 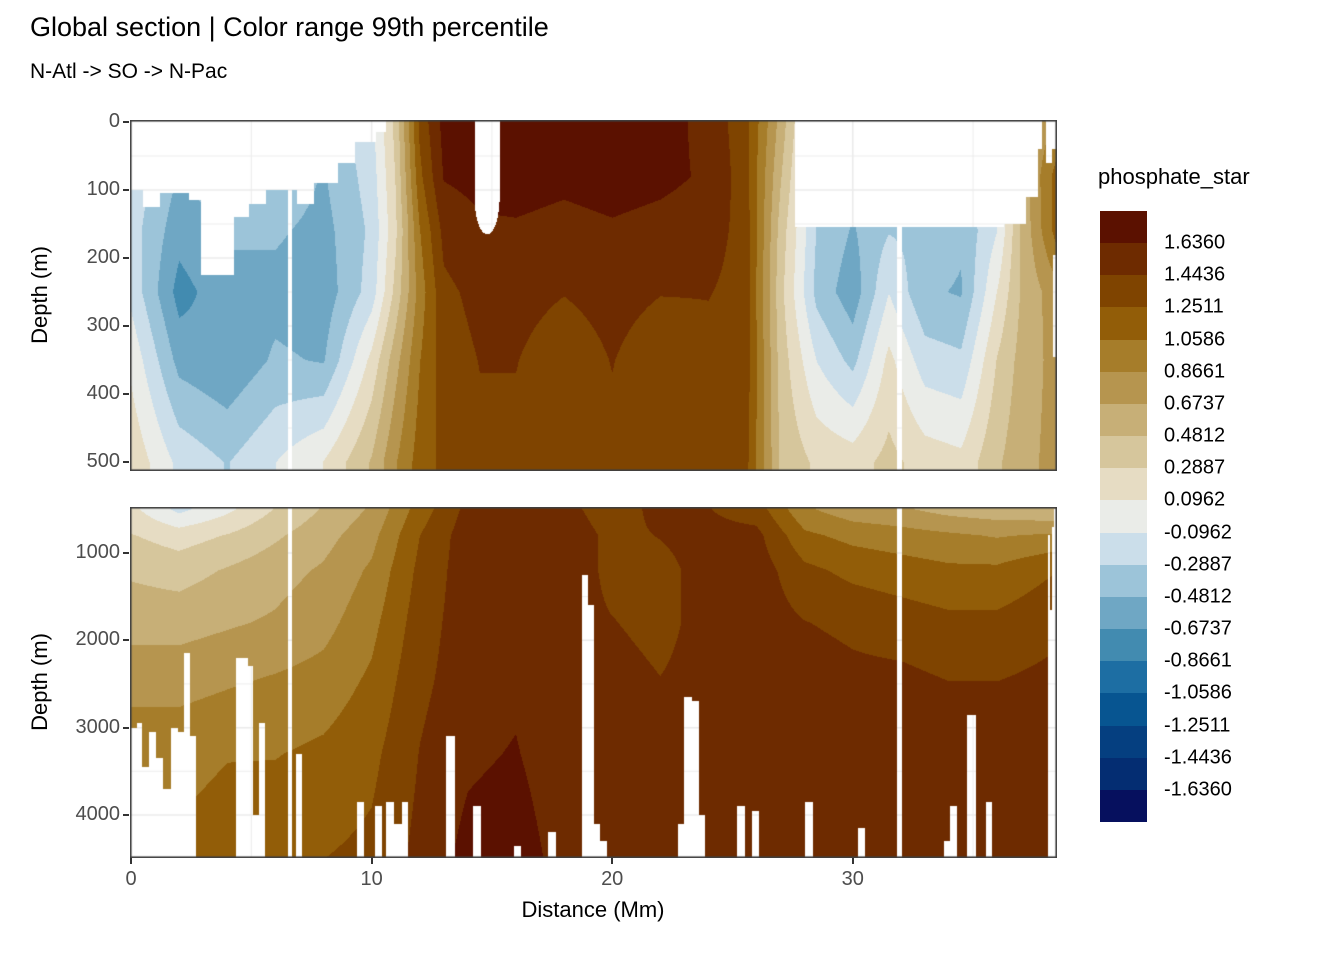 What do you see at coordinates (103, 325) in the screenshot?
I see `y-tick-label: 300` at bounding box center [103, 325].